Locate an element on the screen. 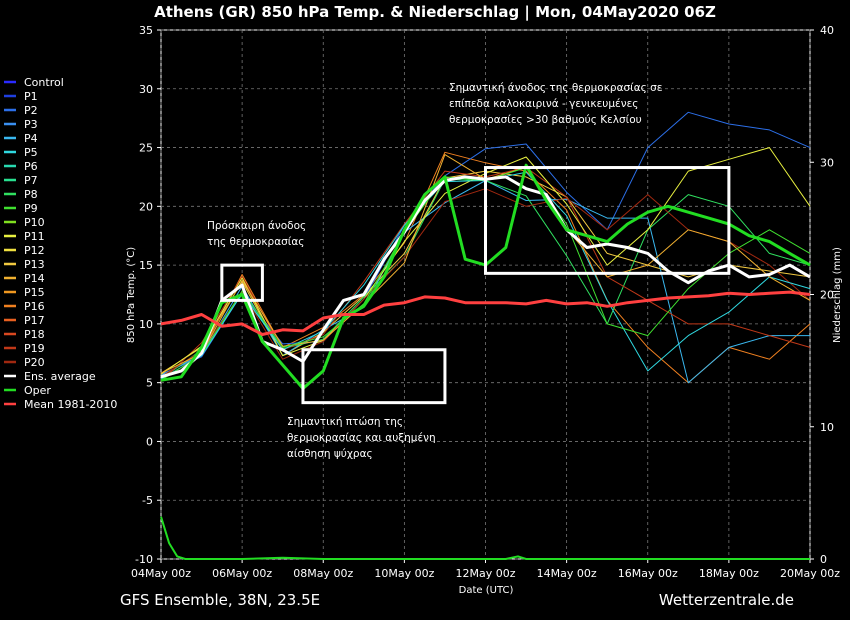  y2-tick-label: 40 is located at coordinates (827, 30).